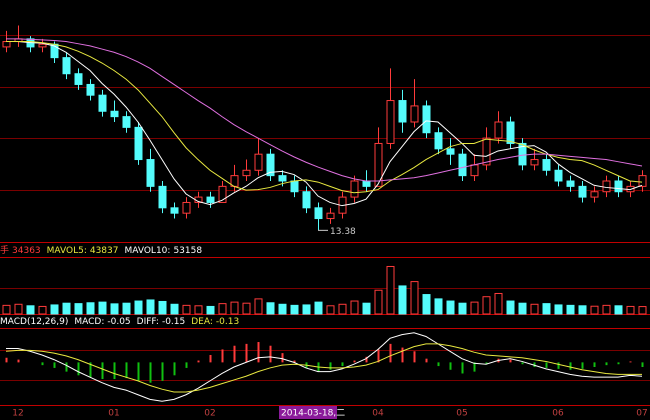 The height and width of the screenshot is (420, 650). What do you see at coordinates (26, 251) in the screenshot?
I see `header-value: 34363` at bounding box center [26, 251].